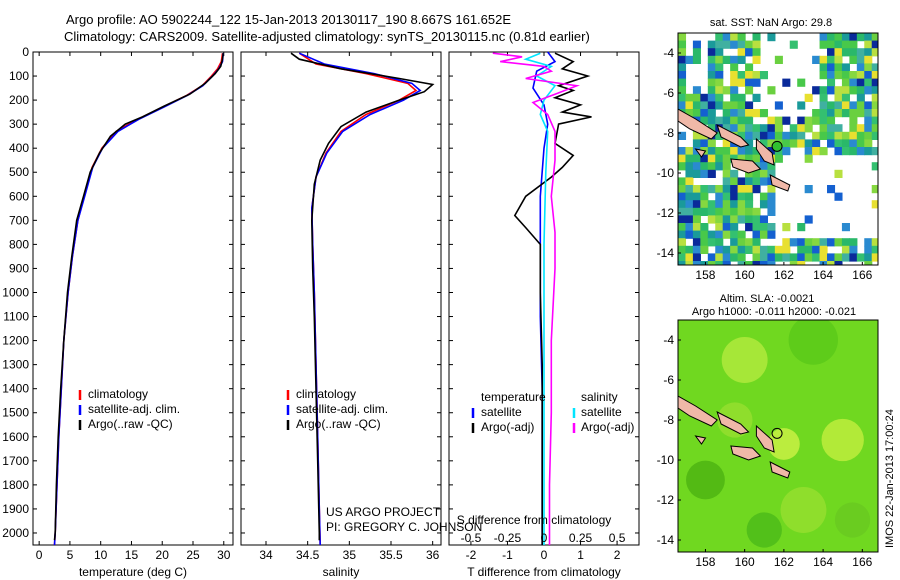 The height and width of the screenshot is (580, 900). I want to click on x2-tick-label: 0.25, so click(581, 538).